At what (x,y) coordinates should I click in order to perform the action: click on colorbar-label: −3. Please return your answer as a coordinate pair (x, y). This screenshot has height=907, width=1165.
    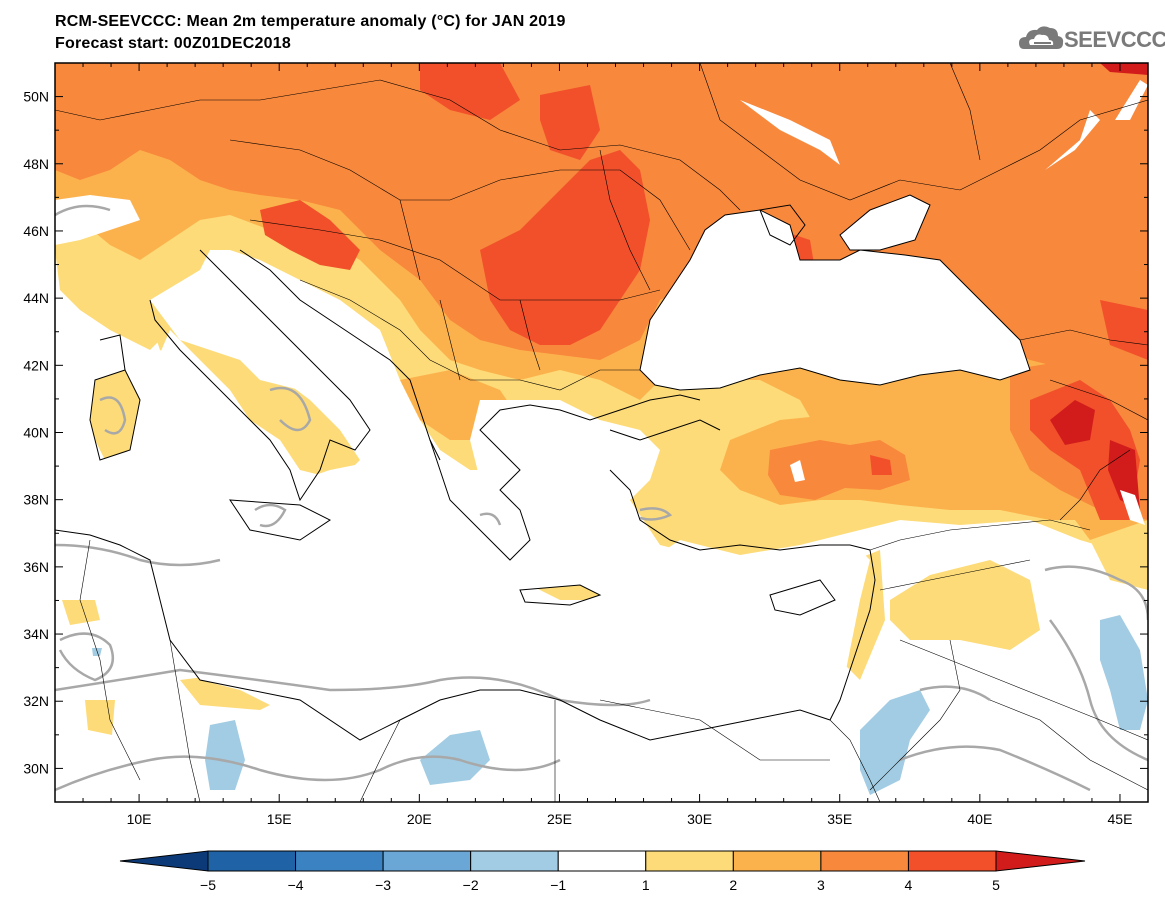
    Looking at the image, I should click on (383, 885).